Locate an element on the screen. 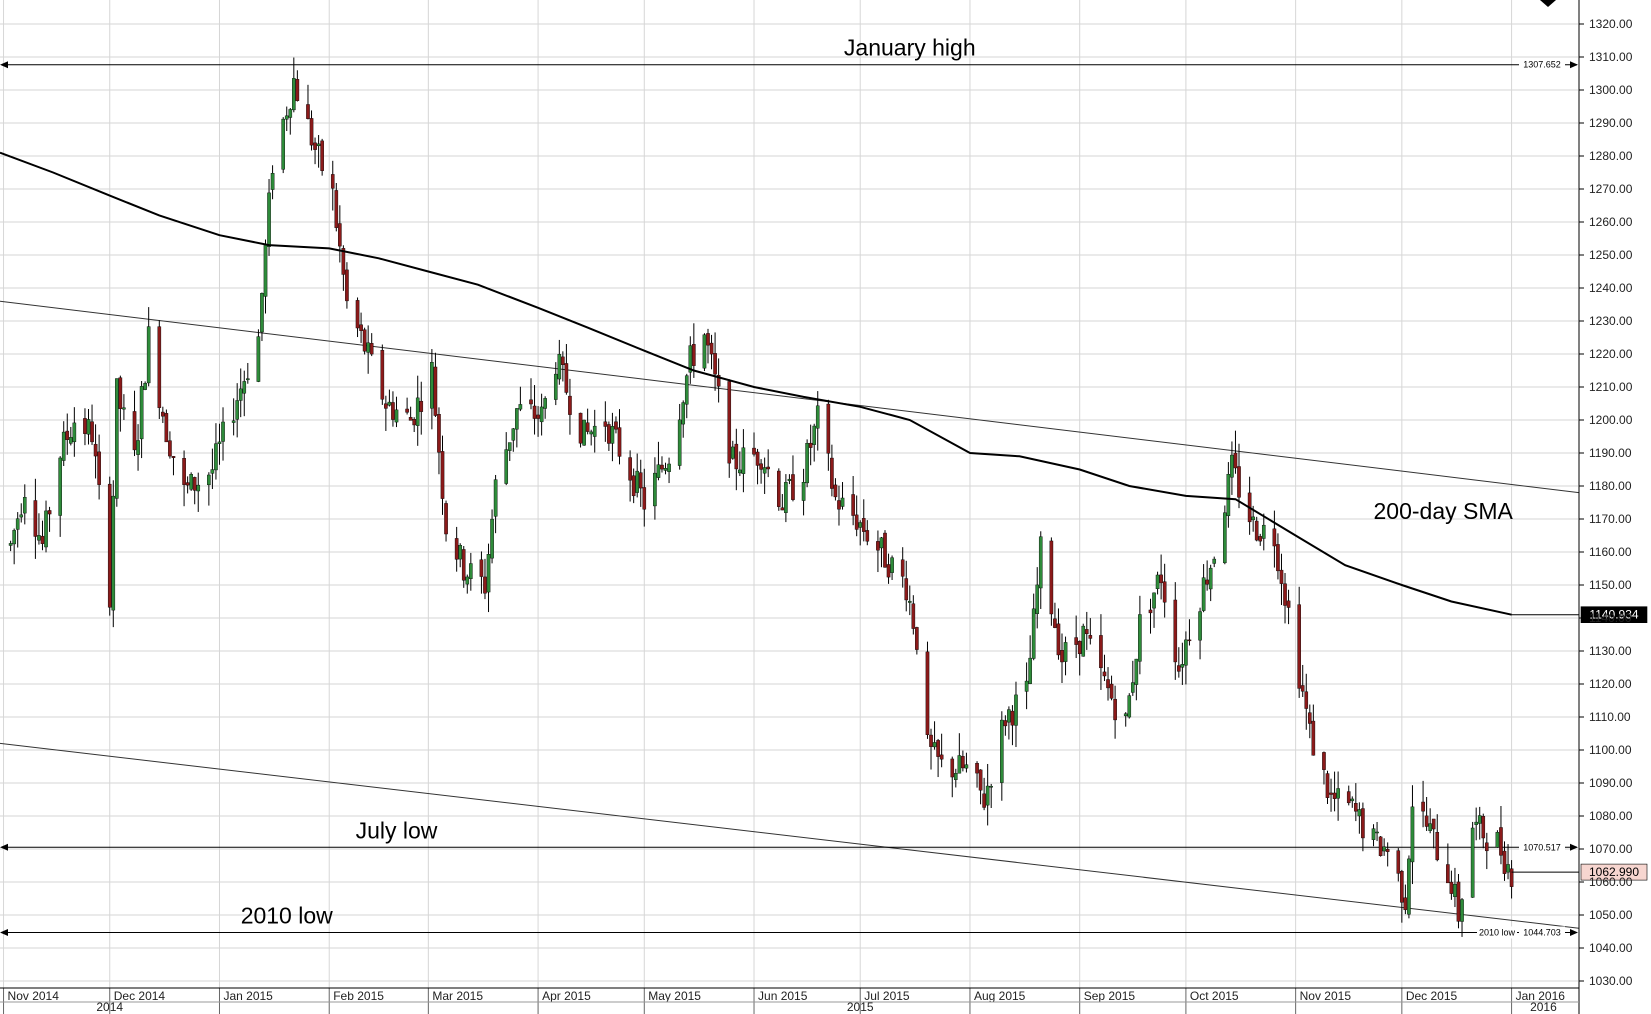 Image resolution: width=1651 pixels, height=1014 pixels. collapse-arrow-icon is located at coordinates (1548, 3).